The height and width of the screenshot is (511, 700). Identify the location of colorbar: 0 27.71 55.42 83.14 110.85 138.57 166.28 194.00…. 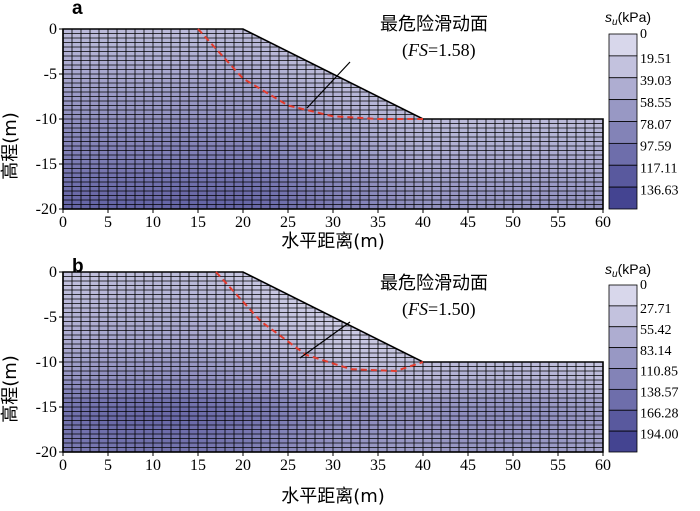
(642, 357).